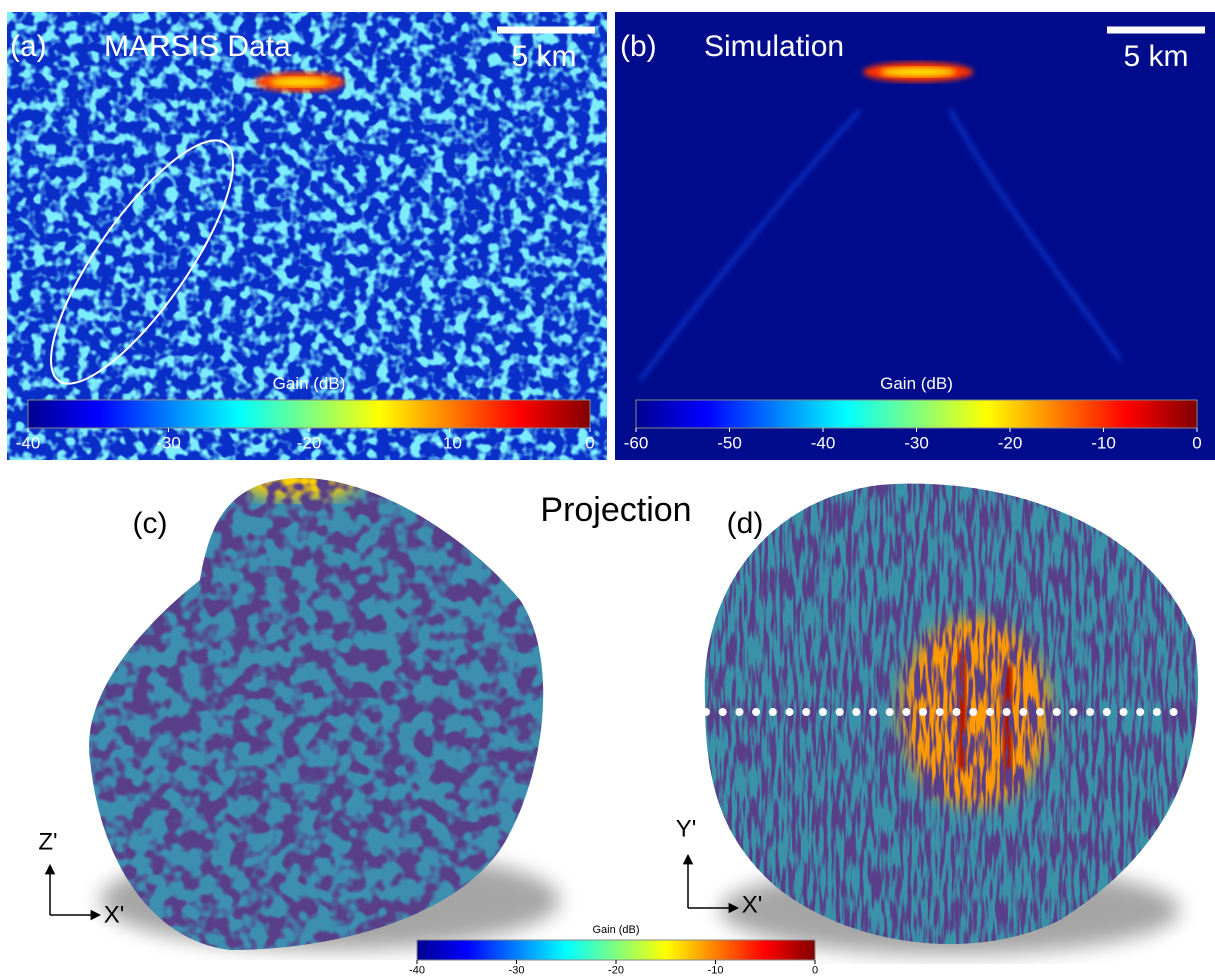 Image resolution: width=1215 pixels, height=979 pixels. I want to click on axis-label: Y', so click(686, 828).